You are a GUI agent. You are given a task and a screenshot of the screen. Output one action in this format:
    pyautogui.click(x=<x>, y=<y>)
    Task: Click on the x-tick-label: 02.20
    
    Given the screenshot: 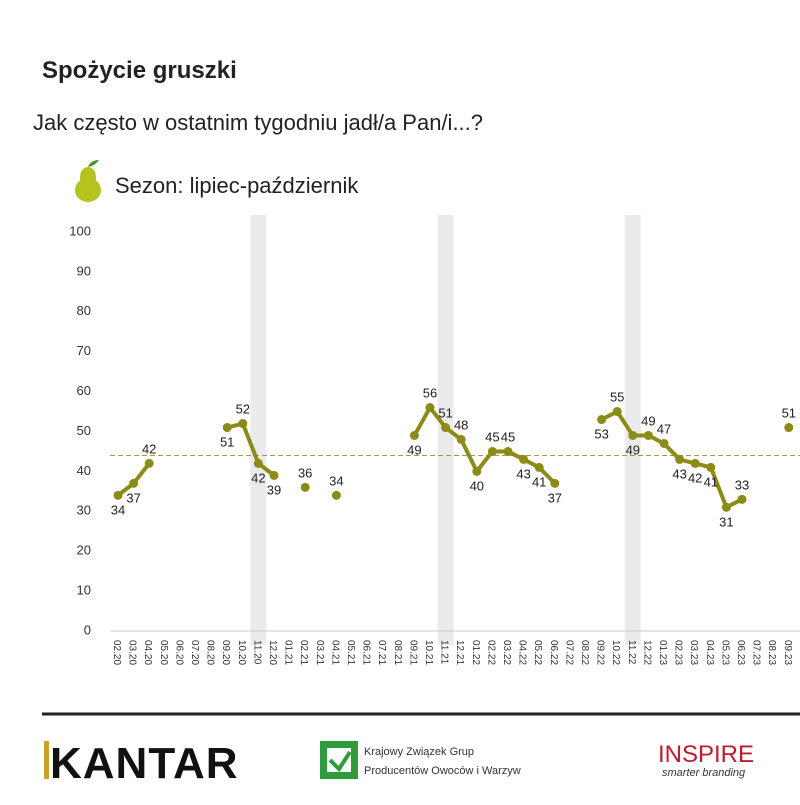 What is the action you would take?
    pyautogui.click(x=116, y=652)
    